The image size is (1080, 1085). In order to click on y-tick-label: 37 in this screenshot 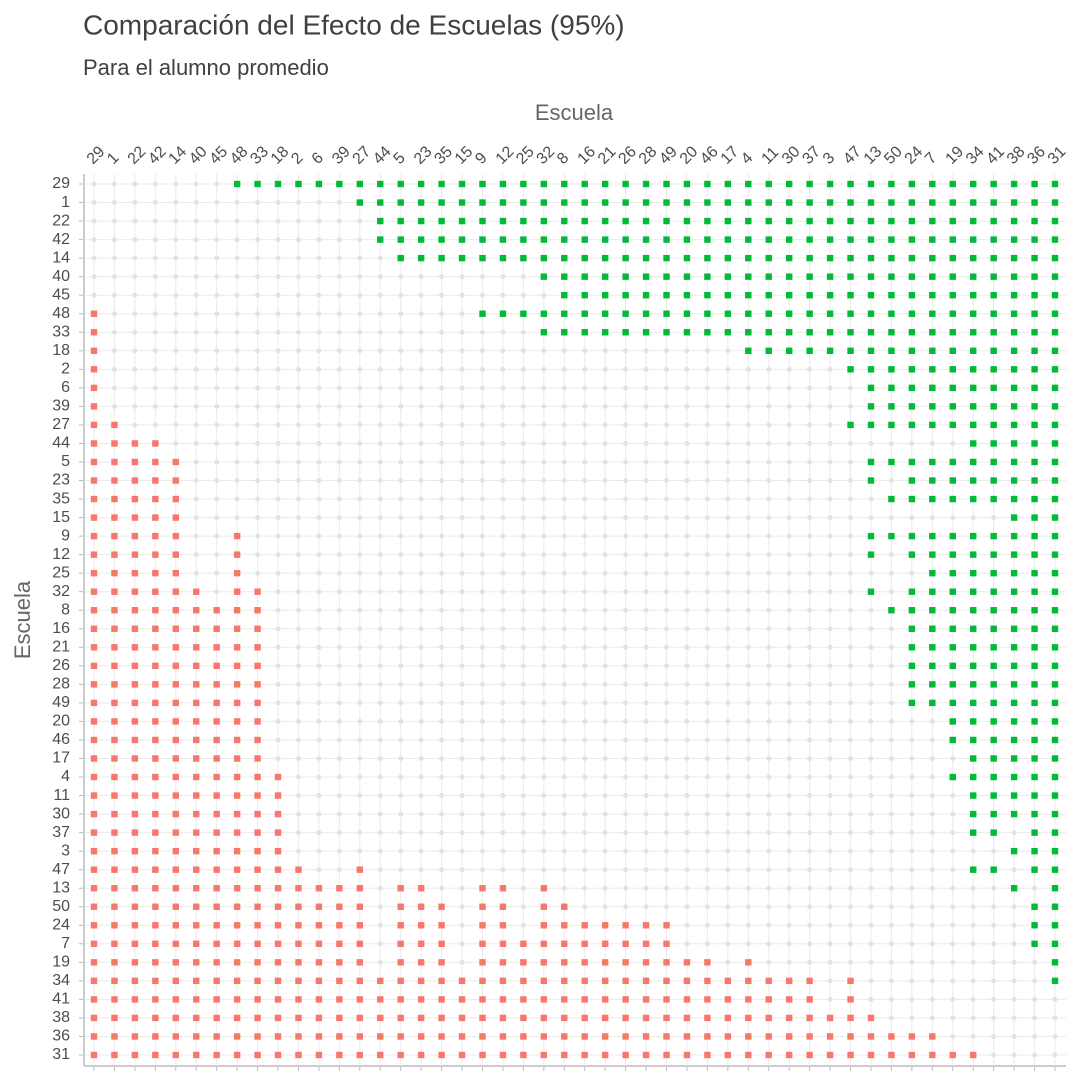, I will do `click(61, 832)`.